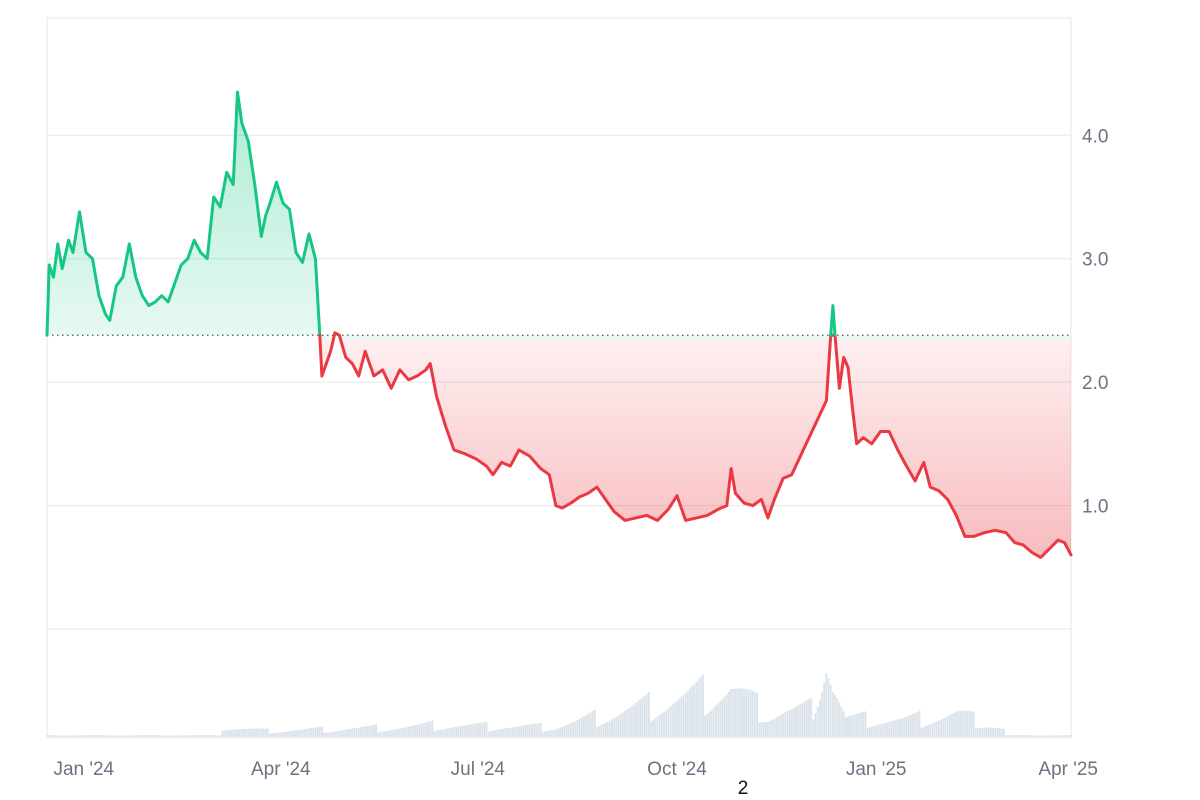  Describe the element at coordinates (281, 769) in the screenshot. I see `x-tick-label: Apr '24` at that location.